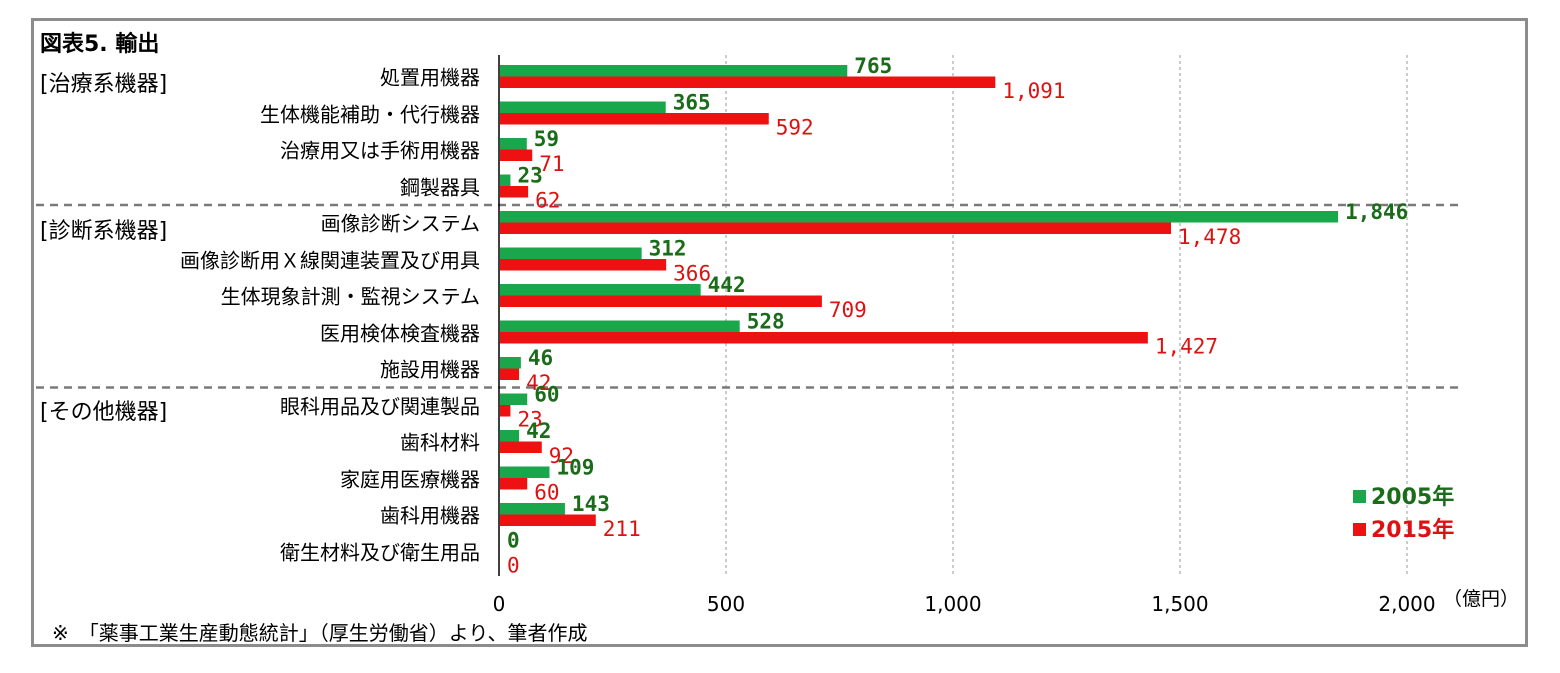  I want to click on category-label-0: 処置用機器, so click(430, 77).